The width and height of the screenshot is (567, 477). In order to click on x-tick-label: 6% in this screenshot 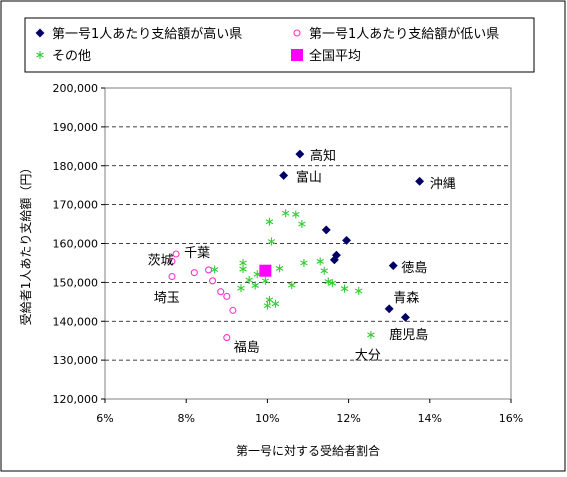, I will do `click(104, 418)`.